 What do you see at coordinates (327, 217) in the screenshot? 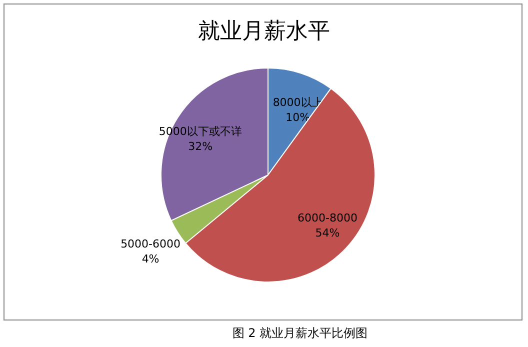
I see `slice-label: 6000-8000` at bounding box center [327, 217].